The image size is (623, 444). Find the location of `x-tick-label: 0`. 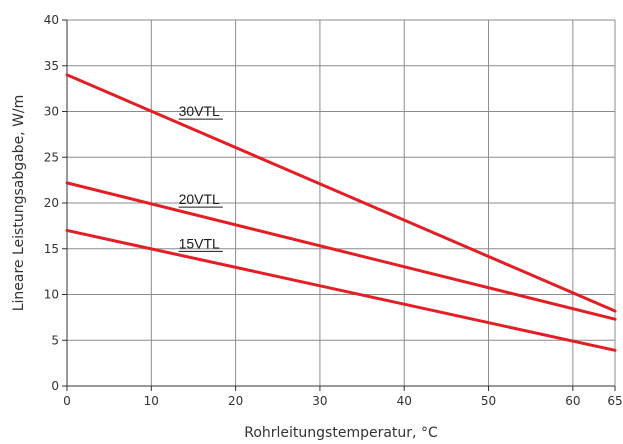

x-tick-label: 0 is located at coordinates (67, 401).